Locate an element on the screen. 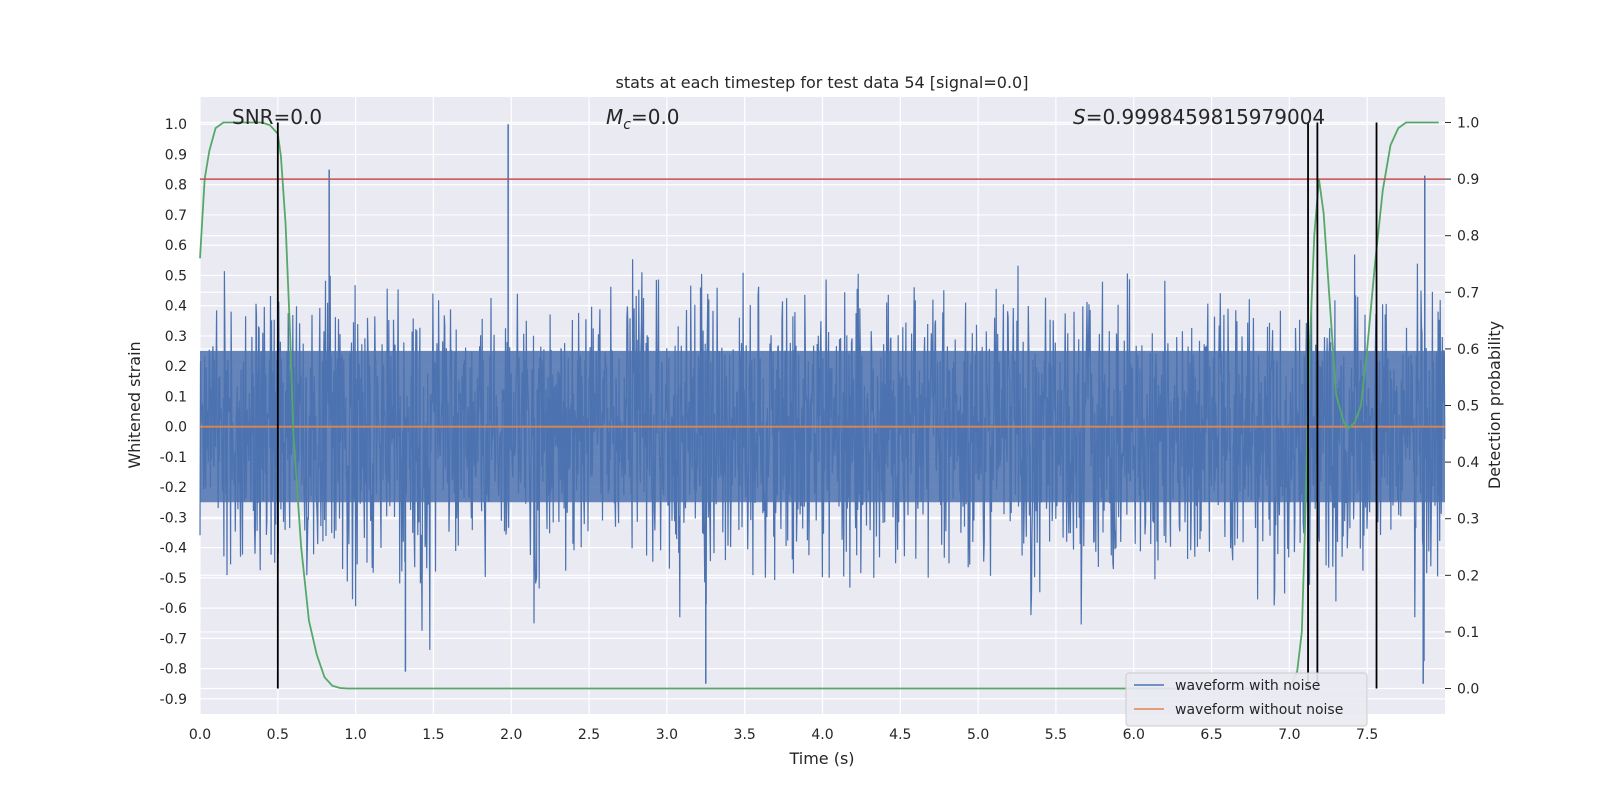  x-axis-label: Time (s) is located at coordinates (821, 758).